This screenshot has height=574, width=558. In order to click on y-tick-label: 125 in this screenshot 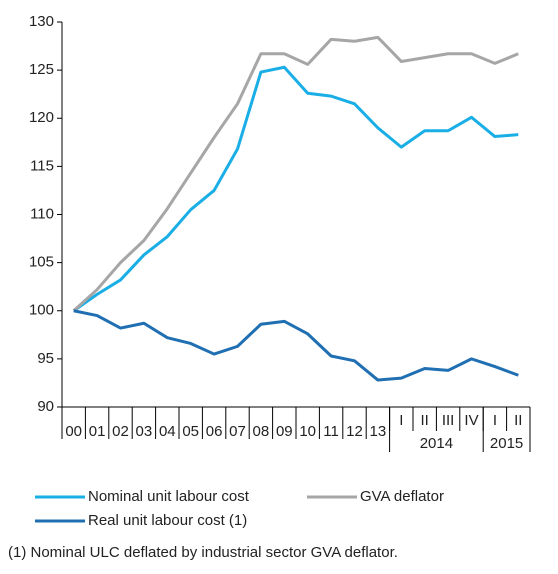, I will do `click(41, 69)`.